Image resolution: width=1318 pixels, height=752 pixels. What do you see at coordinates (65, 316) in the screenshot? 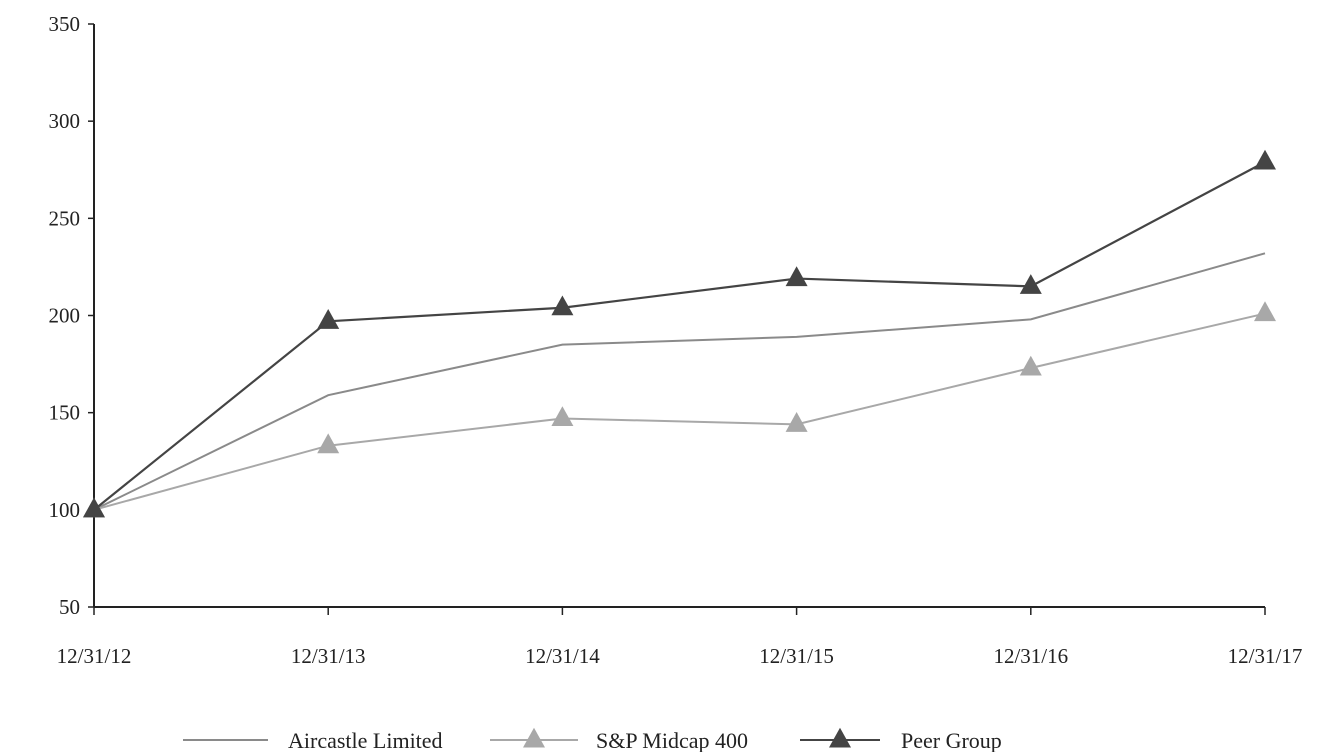
I see `y-tick-label: 200` at bounding box center [65, 316].